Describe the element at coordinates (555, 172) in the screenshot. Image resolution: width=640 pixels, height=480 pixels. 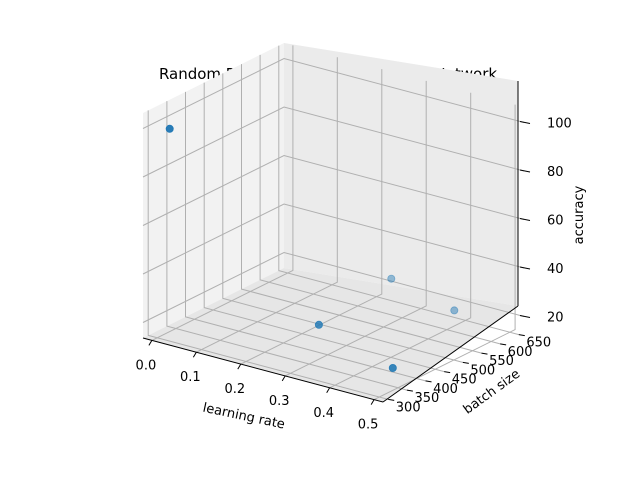
I see `z-tick-label: 80` at that location.